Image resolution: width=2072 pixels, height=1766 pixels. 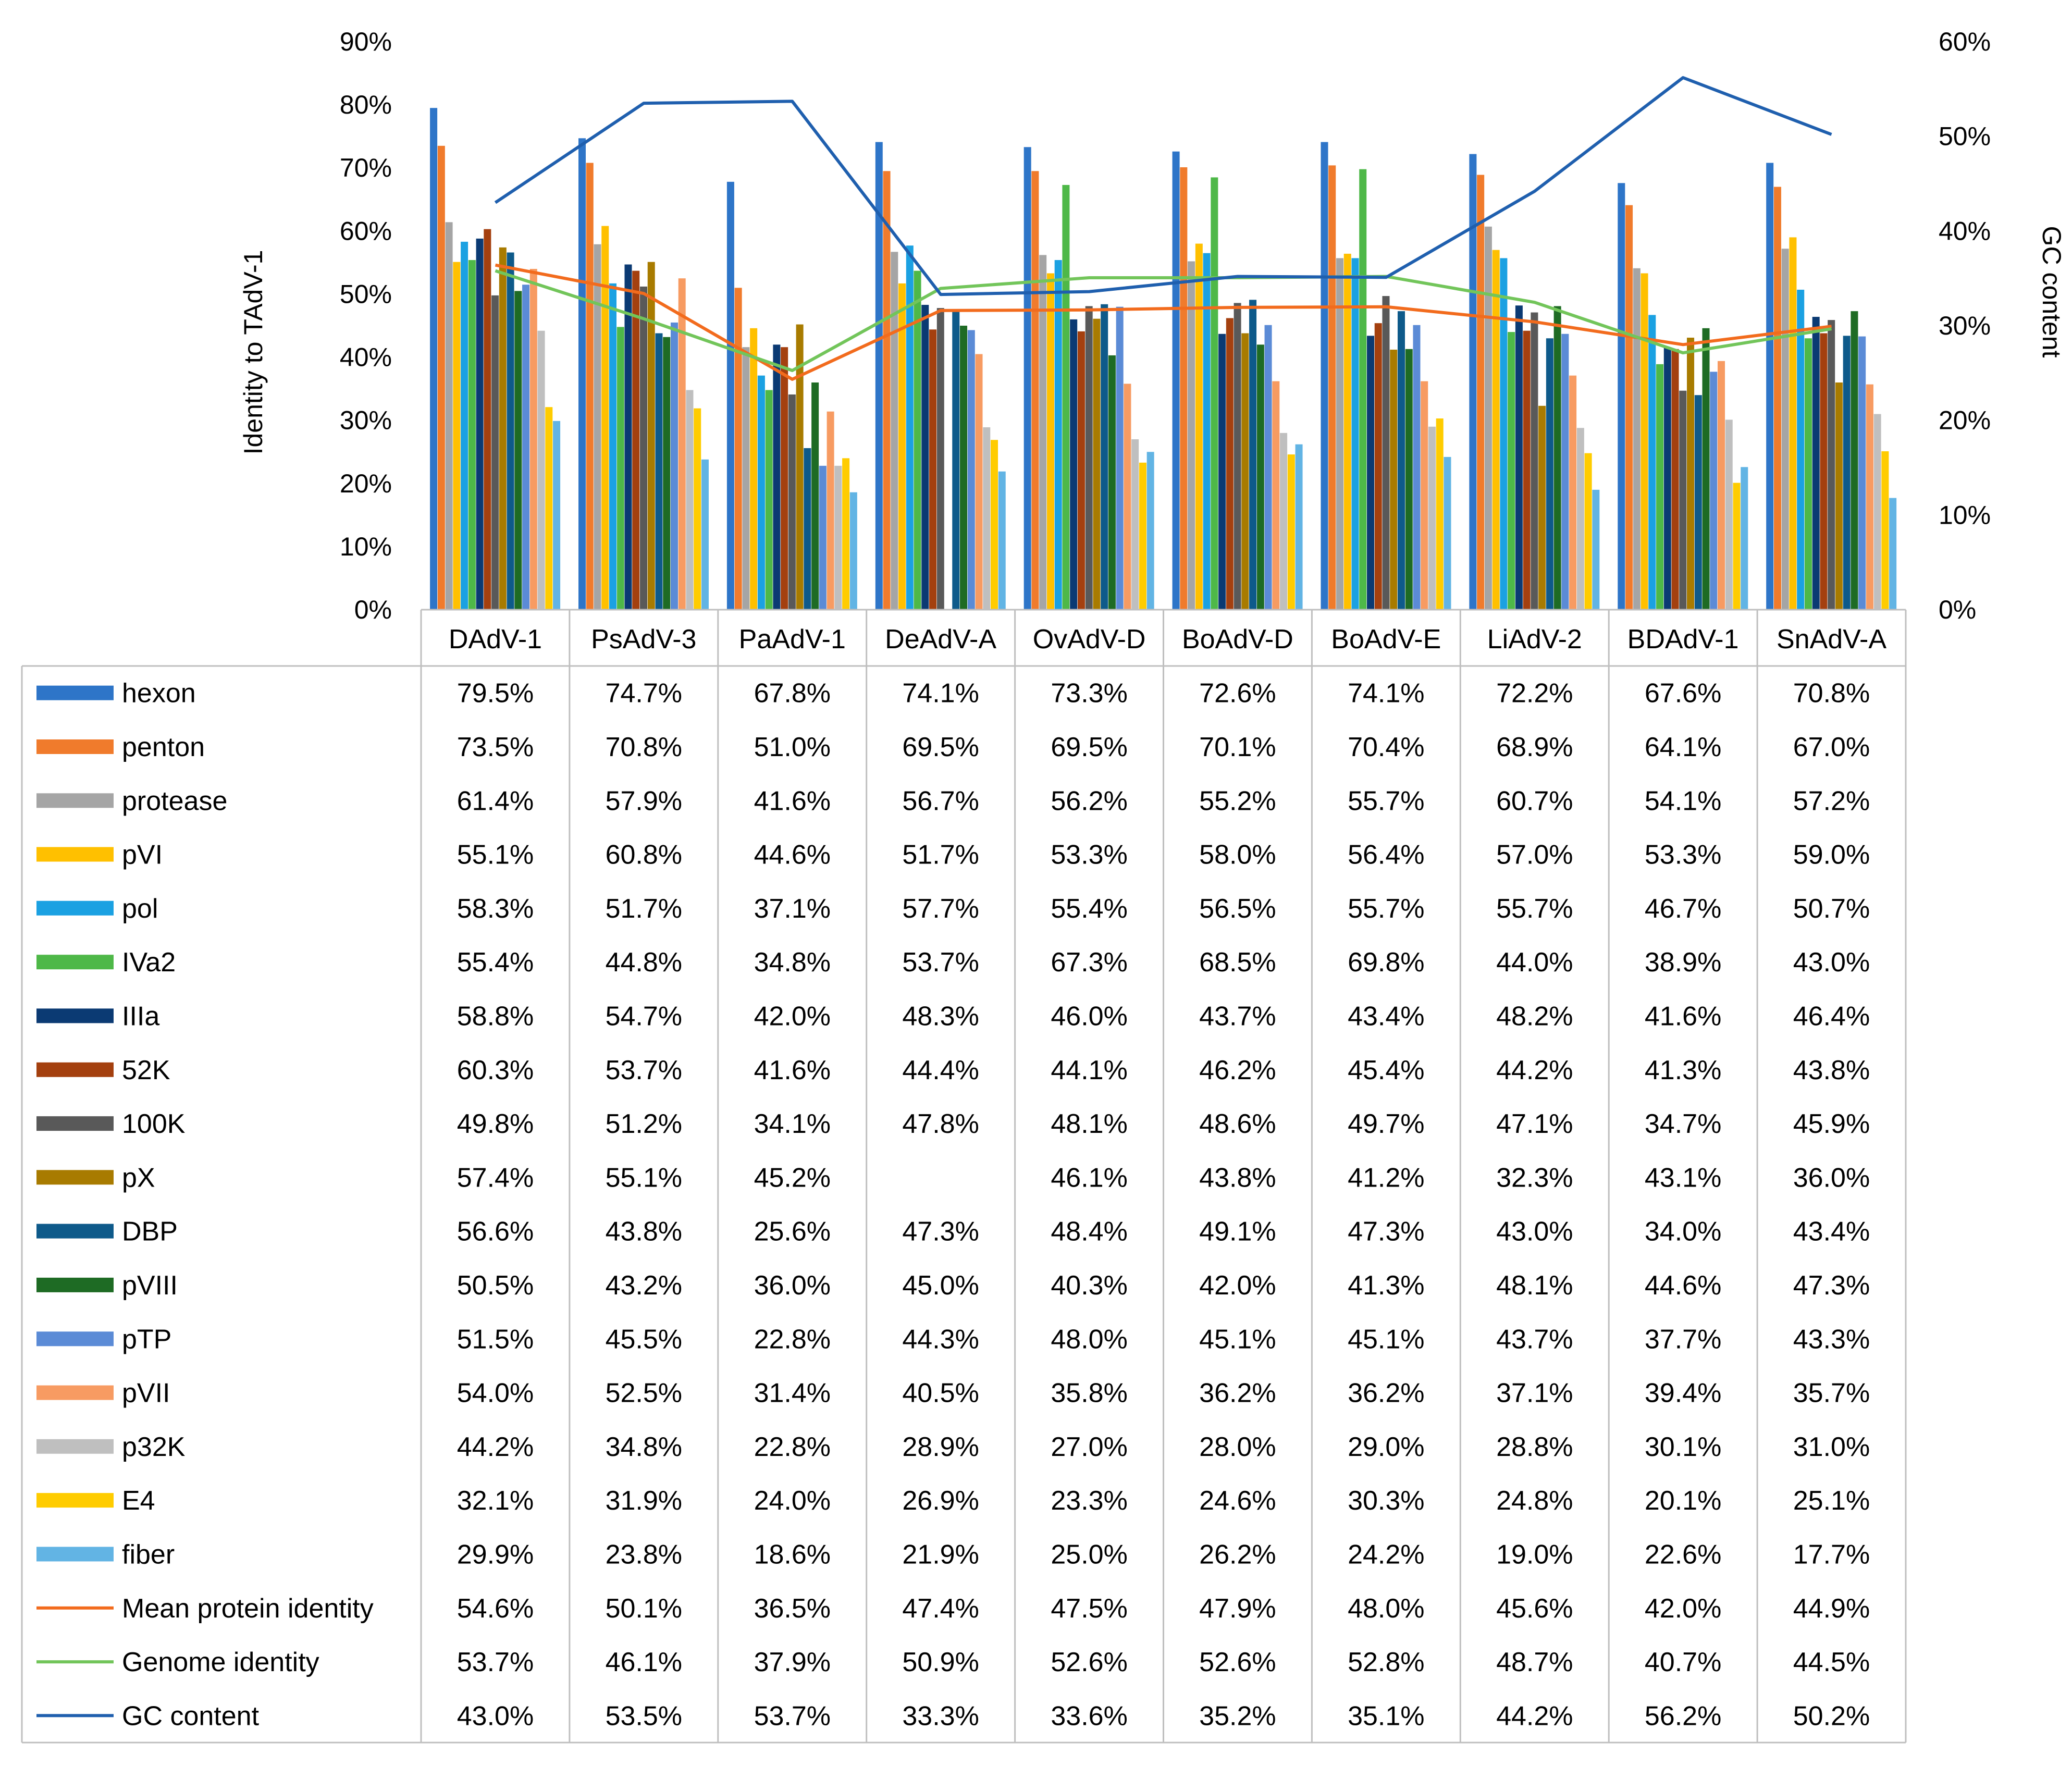 What do you see at coordinates (1534, 909) in the screenshot?
I see `data-label: 55.7%` at bounding box center [1534, 909].